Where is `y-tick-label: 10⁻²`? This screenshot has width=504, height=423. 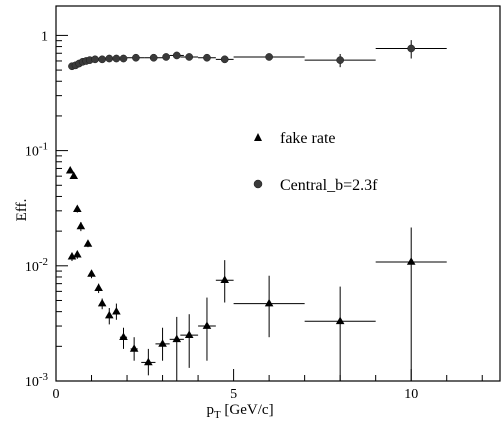 y-tick-label: 10⁻² is located at coordinates (36, 265).